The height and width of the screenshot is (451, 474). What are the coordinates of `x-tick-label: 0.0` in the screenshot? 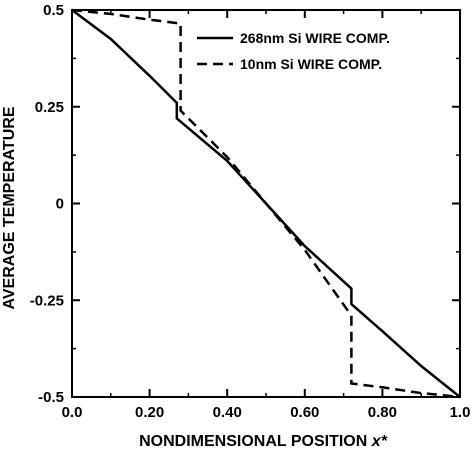 It's located at (72, 412).